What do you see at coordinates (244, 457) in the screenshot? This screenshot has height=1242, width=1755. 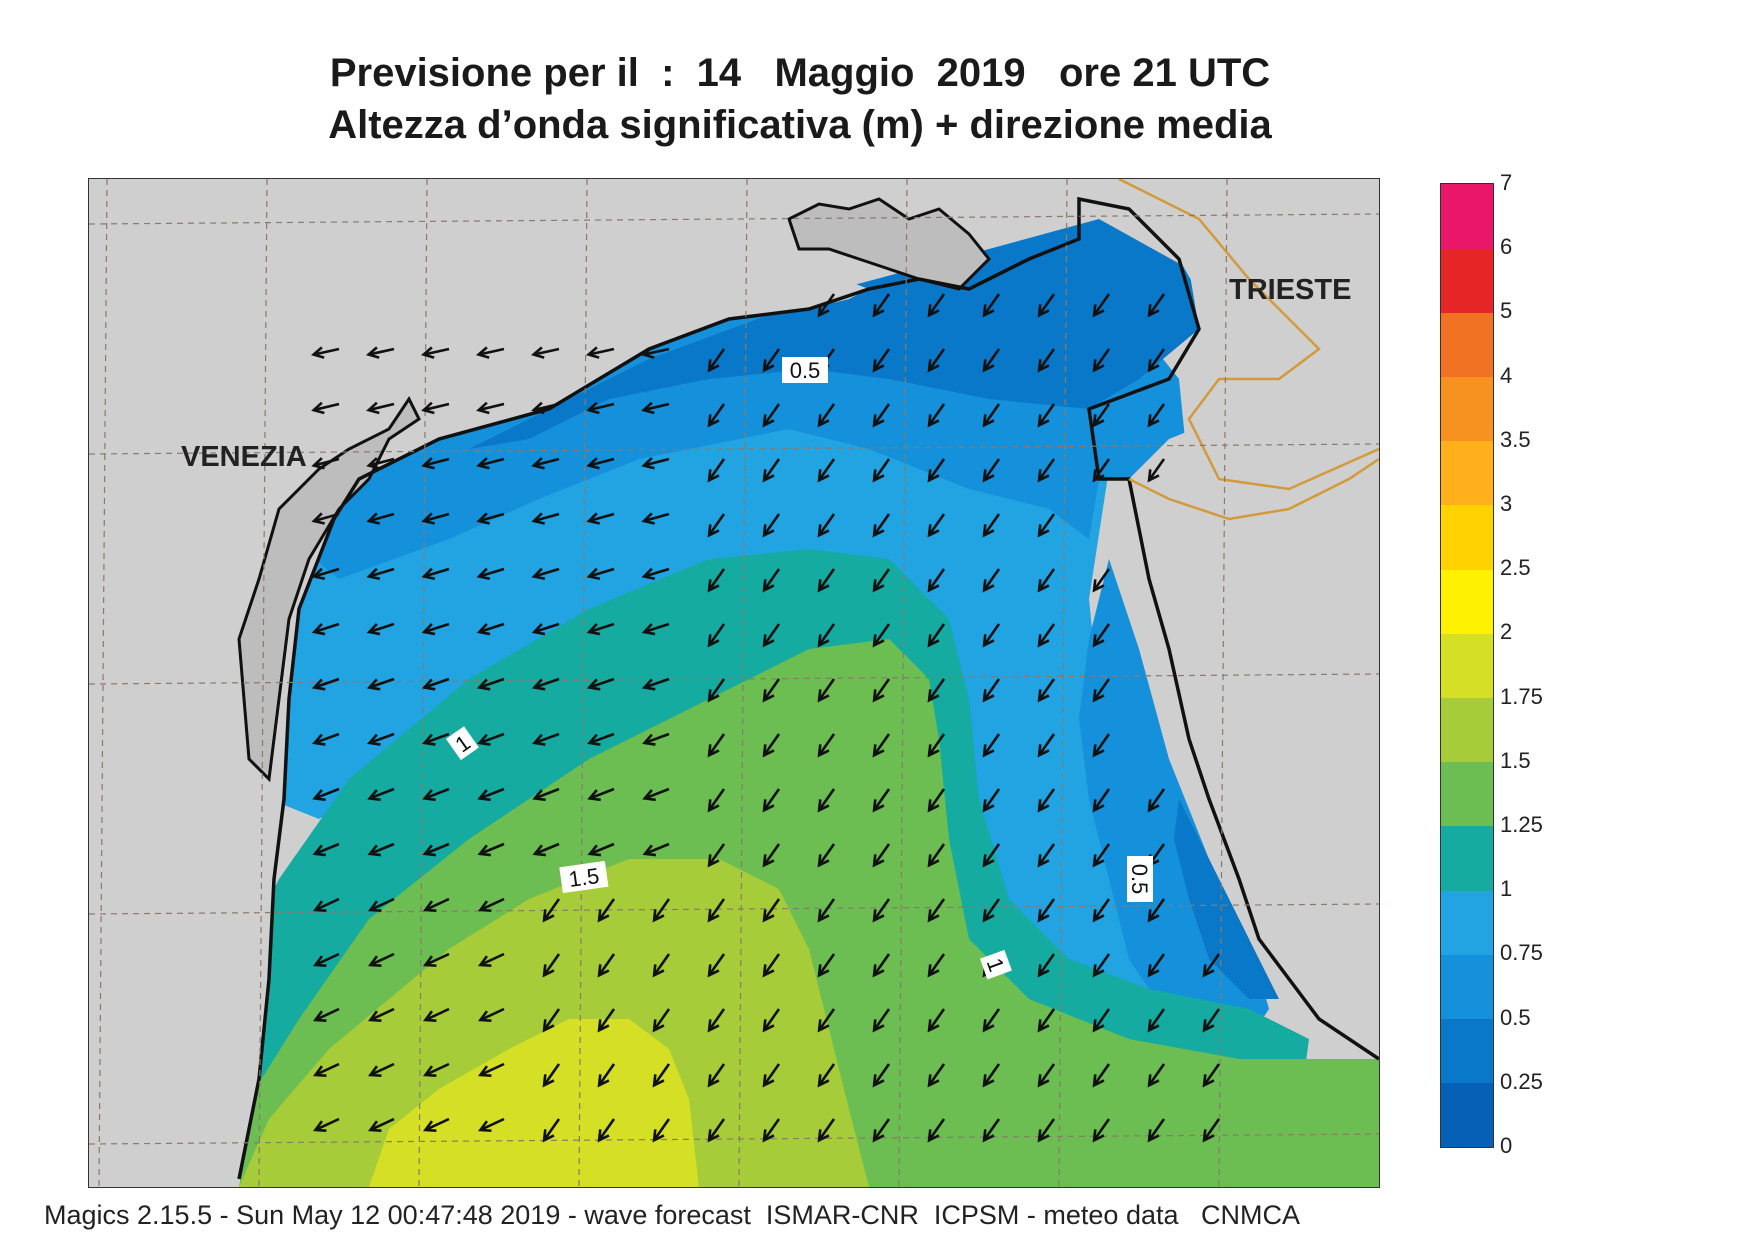 I see `city-label-venezia: VENEZIA` at bounding box center [244, 457].